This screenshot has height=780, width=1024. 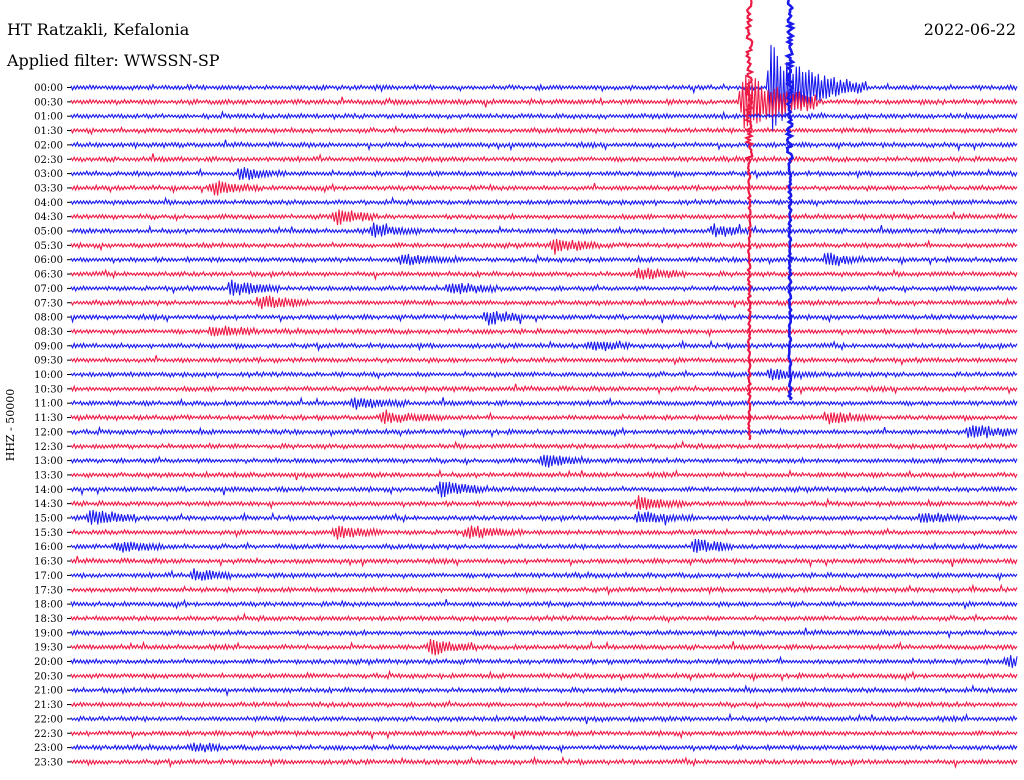 I want to click on tick-label: 01:00, so click(x=48, y=117).